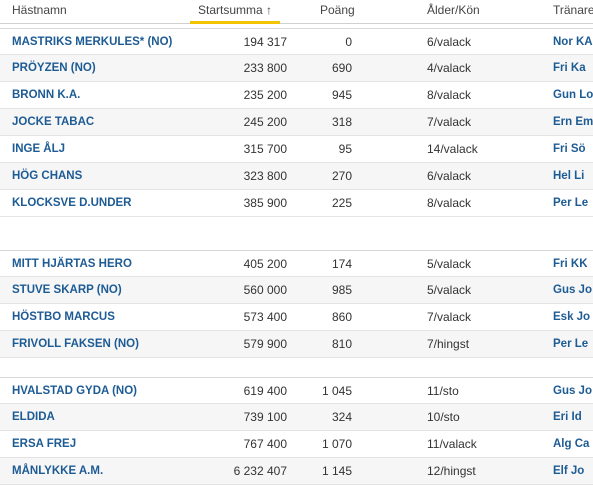 Image resolution: width=593 pixels, height=485 pixels. I want to click on trainer: Eri Id, so click(567, 417).